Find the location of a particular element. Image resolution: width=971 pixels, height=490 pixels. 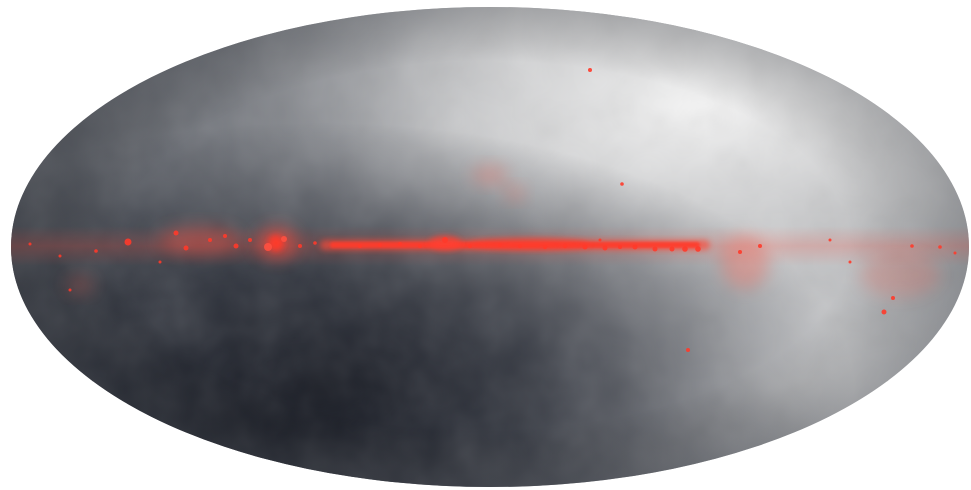

bright-source-cluster is located at coordinates (277, 243).